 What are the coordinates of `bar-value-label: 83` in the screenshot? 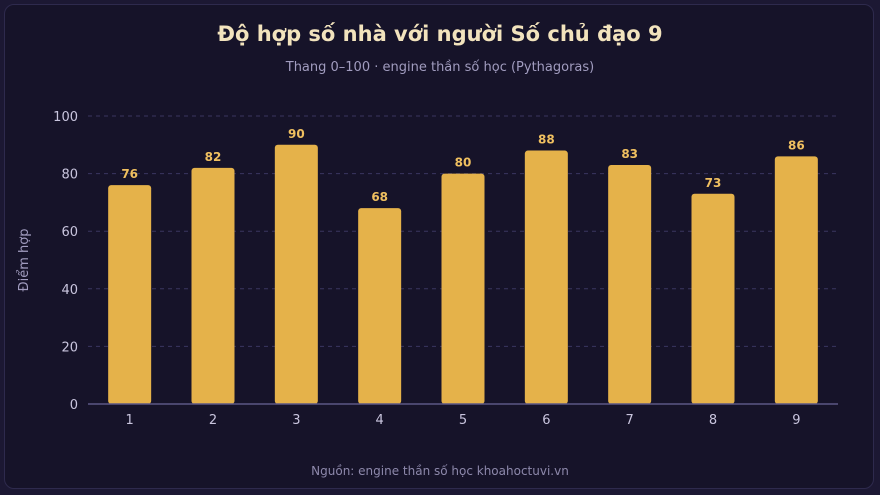 It's located at (629, 154).